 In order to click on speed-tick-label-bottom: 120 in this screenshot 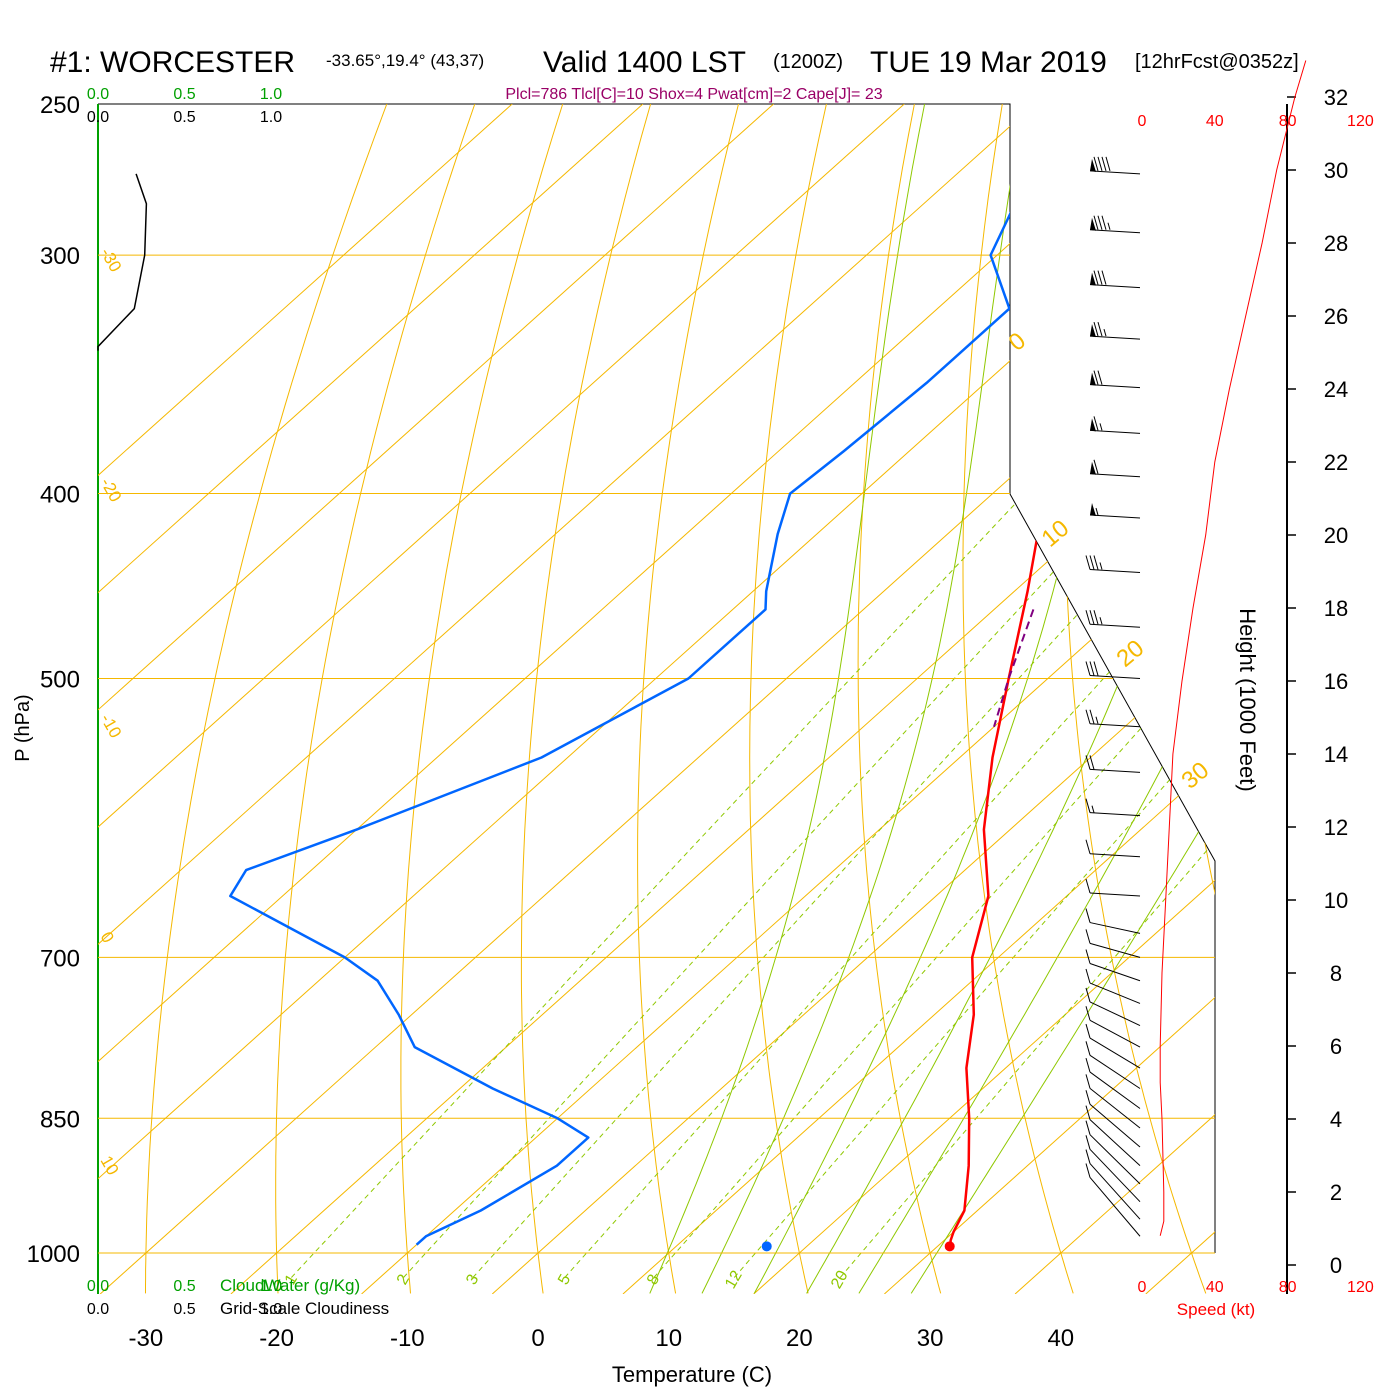, I will do `click(1360, 1287)`.